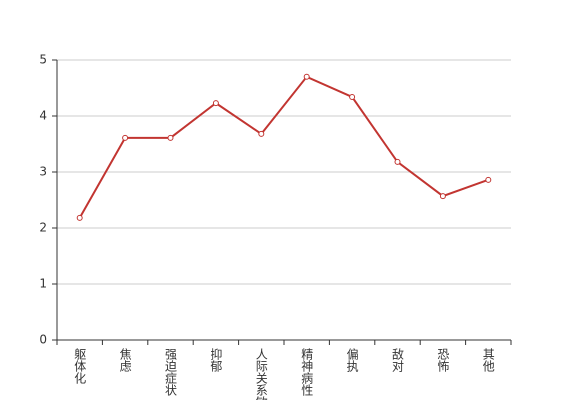  I want to click on x-tick-label: 偏执, so click(352, 360).